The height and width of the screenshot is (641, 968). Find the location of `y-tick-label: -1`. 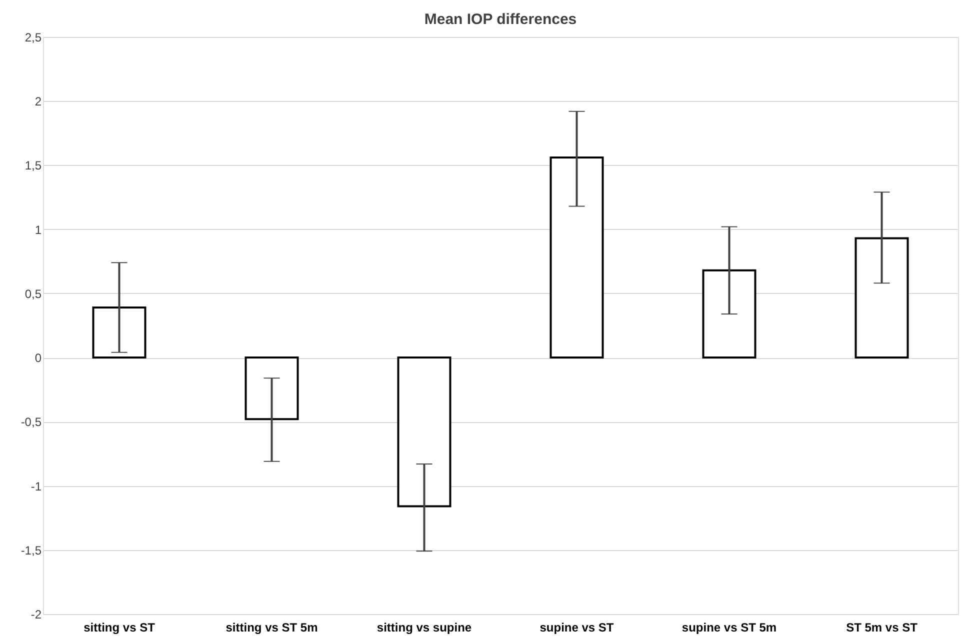

y-tick-label: -1 is located at coordinates (36, 486).